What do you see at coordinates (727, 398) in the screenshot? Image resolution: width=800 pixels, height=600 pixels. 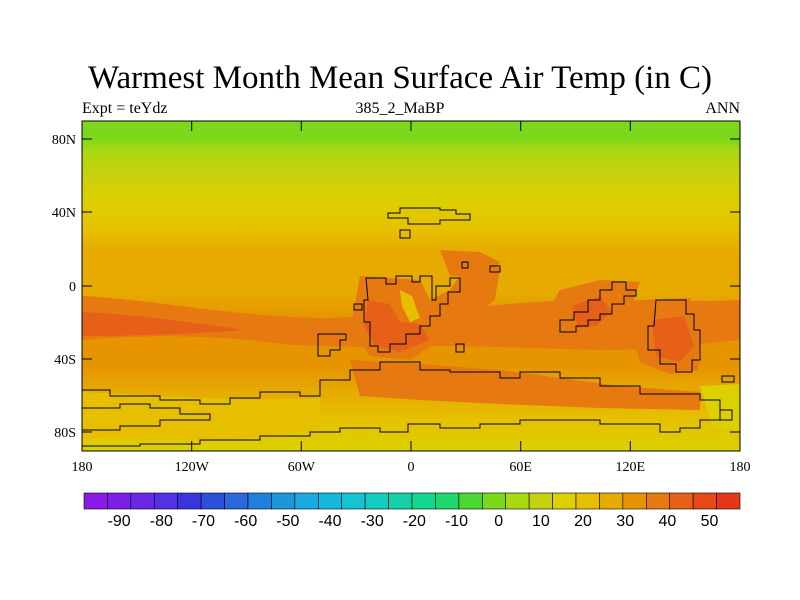 I see `coastline-east-bits` at bounding box center [727, 398].